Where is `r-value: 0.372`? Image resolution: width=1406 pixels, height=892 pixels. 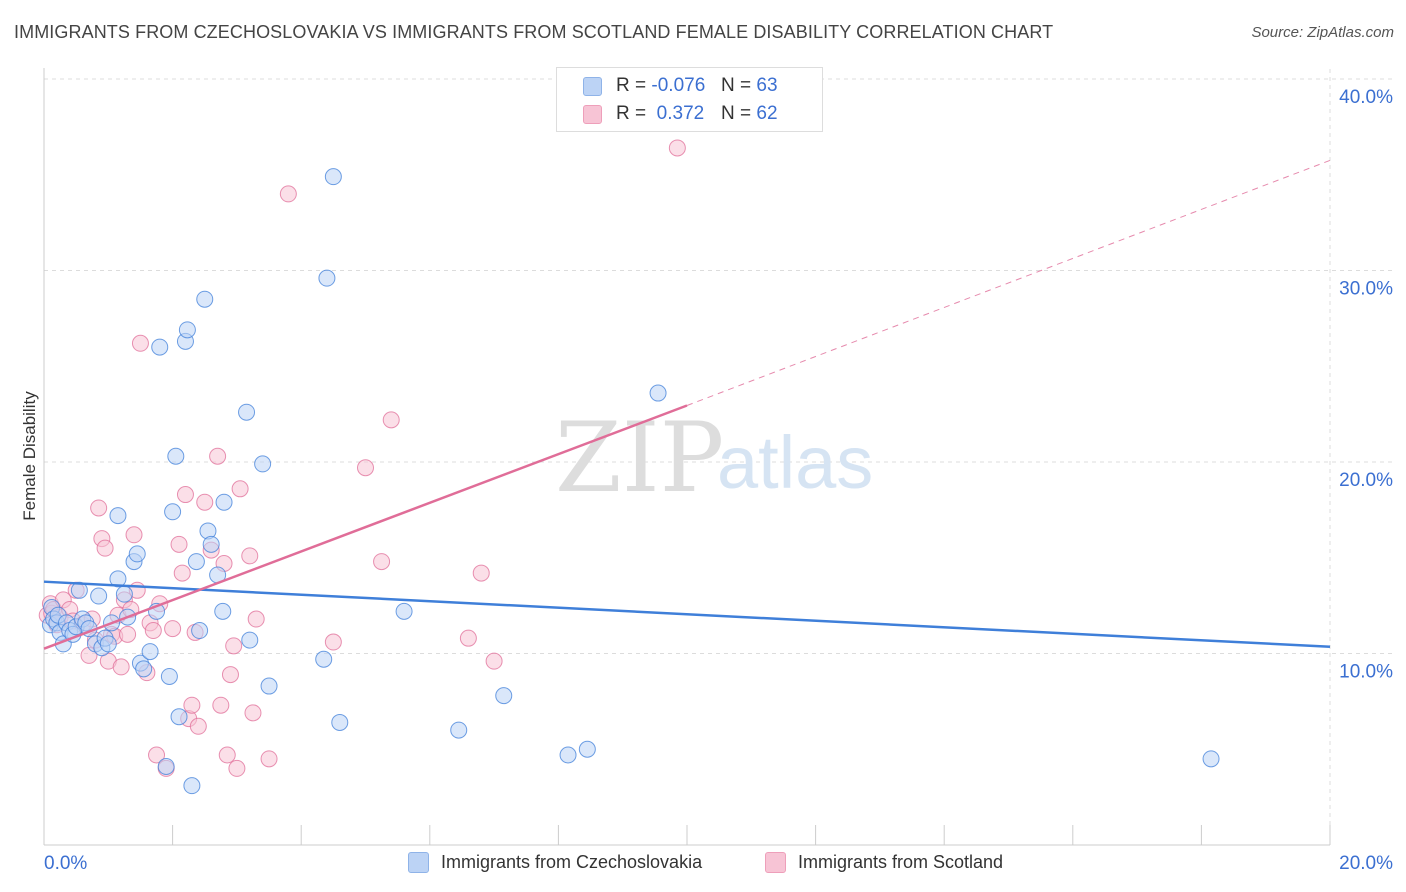
r-value: 0.372 is located at coordinates (680, 113).